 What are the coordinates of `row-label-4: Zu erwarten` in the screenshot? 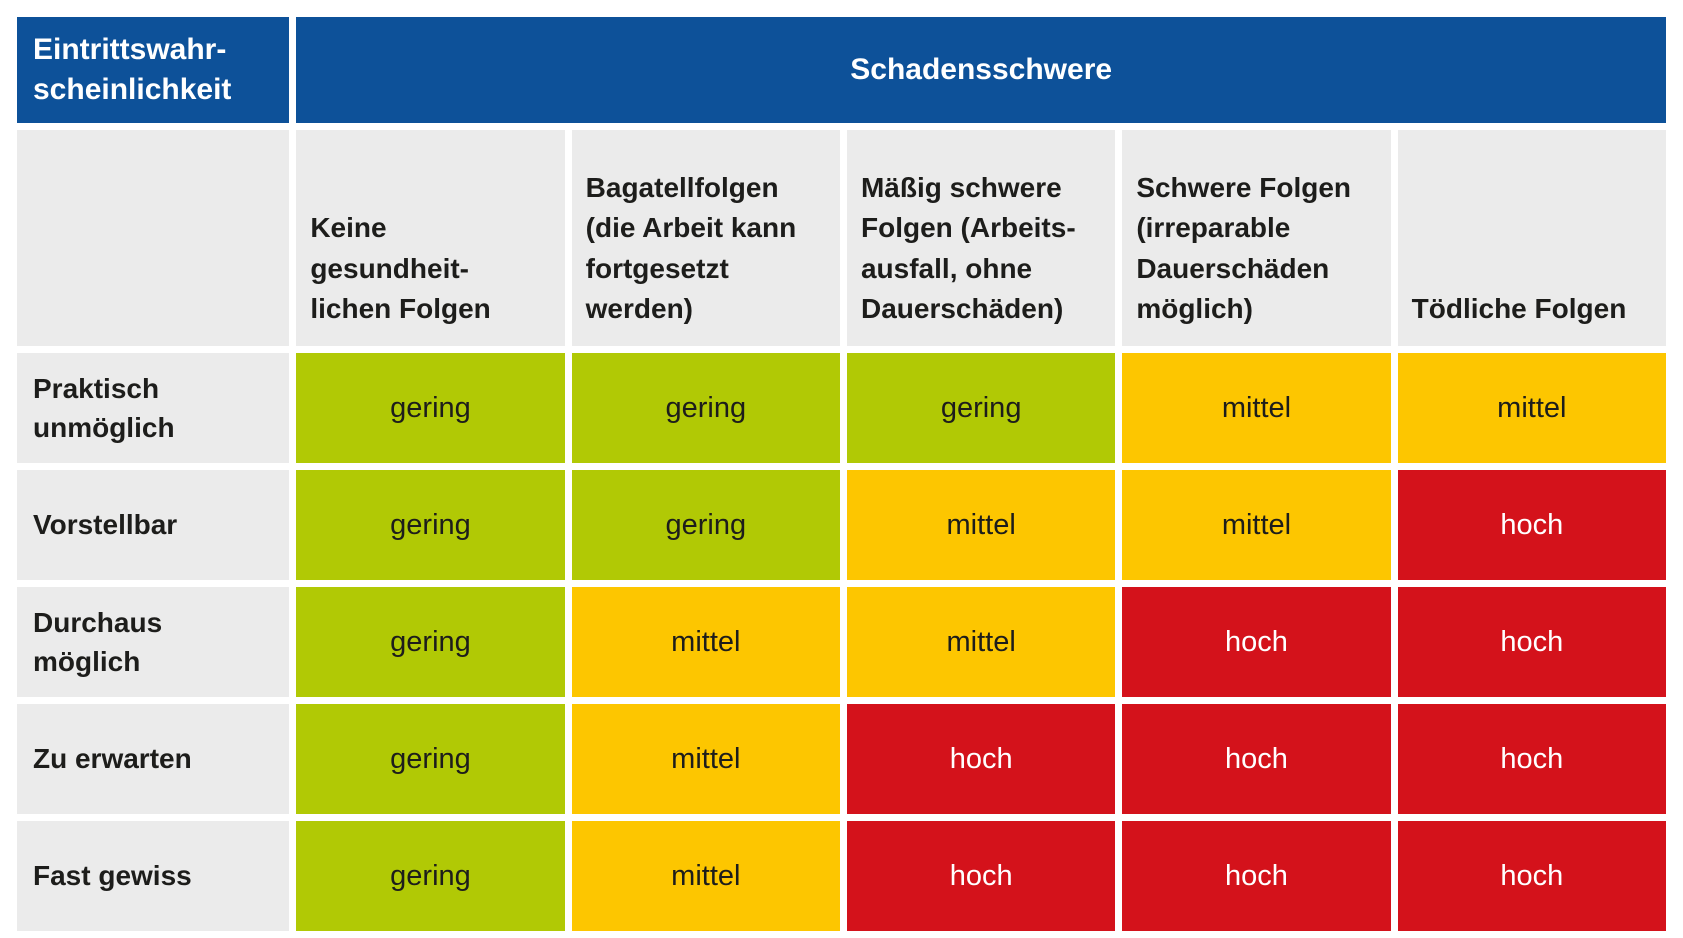 It's located at (153, 759).